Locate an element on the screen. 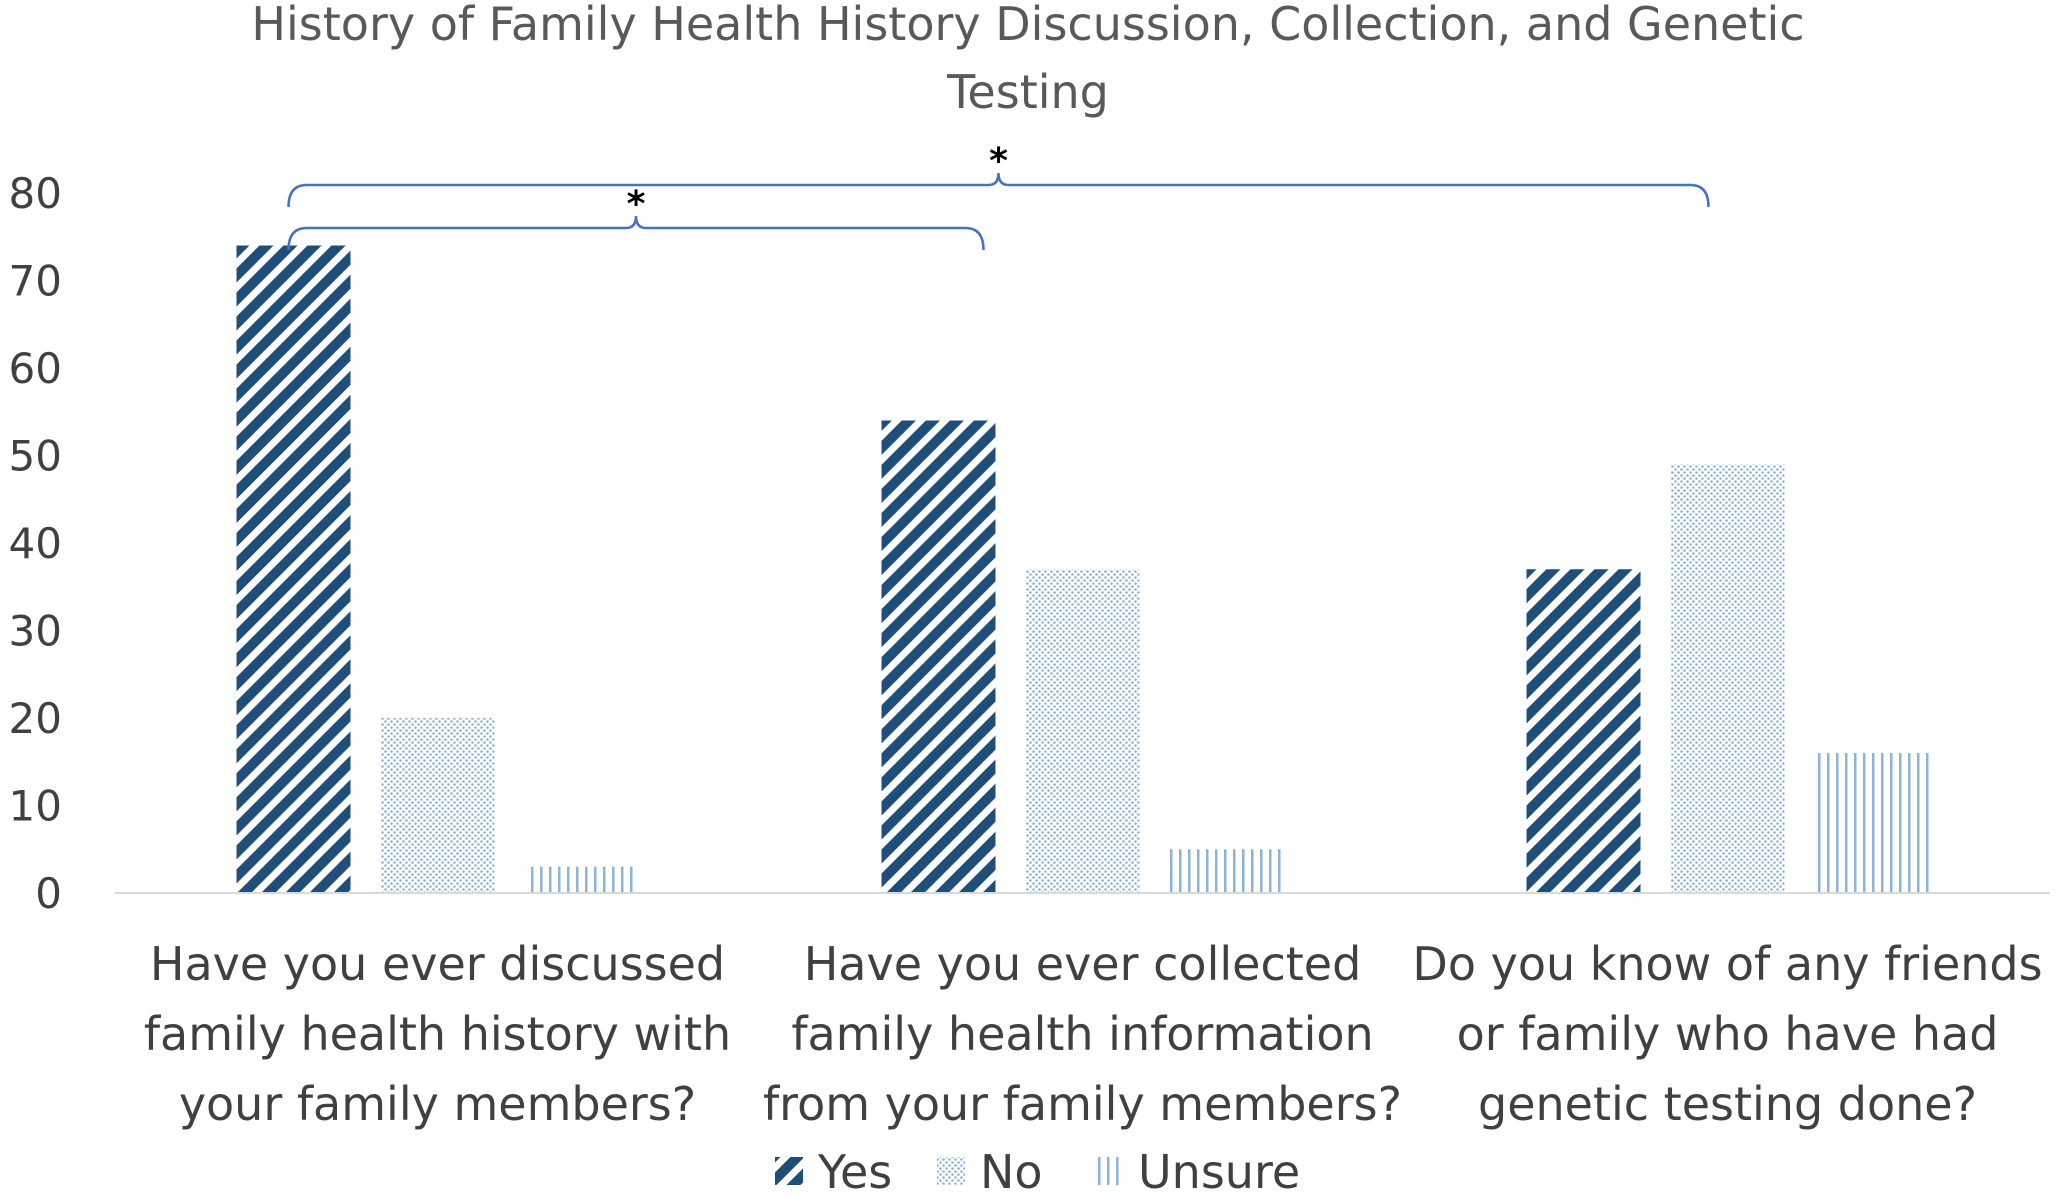 The height and width of the screenshot is (1196, 2056). chart-title-line-2: Testing is located at coordinates (1027, 92).